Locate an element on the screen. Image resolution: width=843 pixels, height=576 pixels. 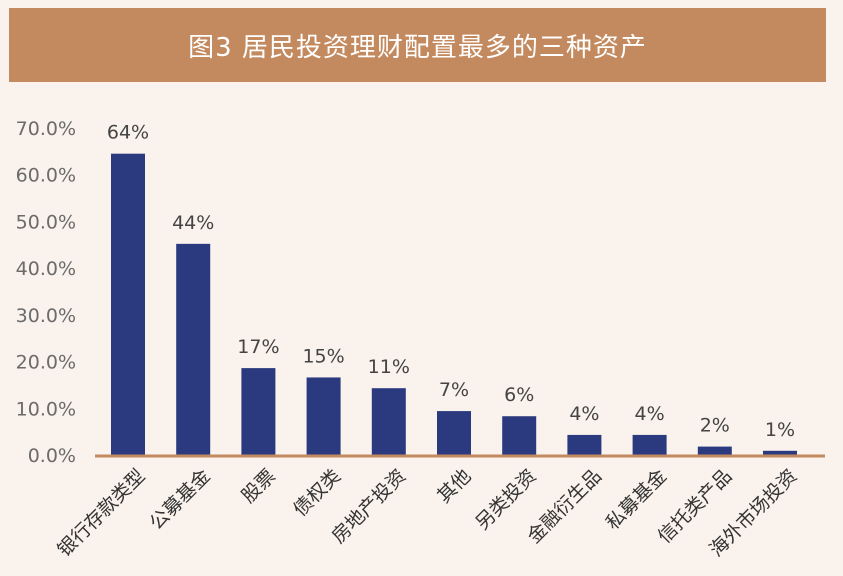
y-tick-label: 60.0% is located at coordinates (46, 176).